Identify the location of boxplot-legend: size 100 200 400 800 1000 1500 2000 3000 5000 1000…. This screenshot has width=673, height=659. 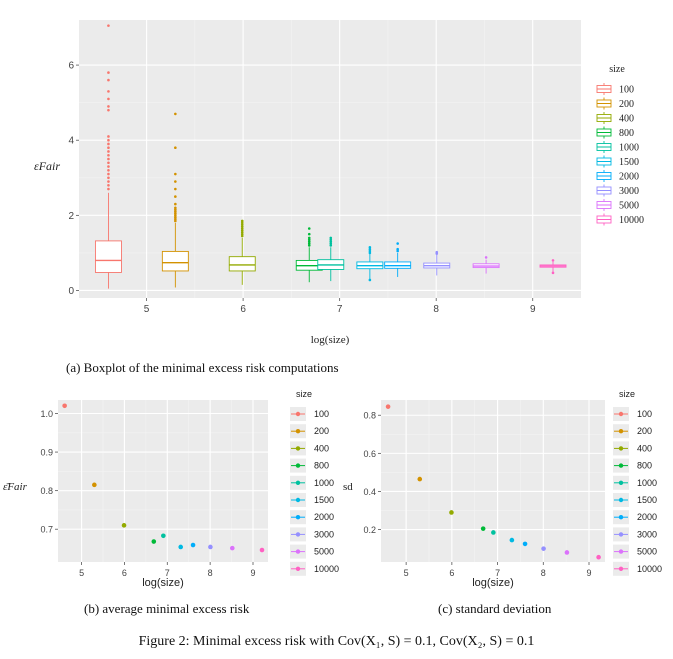
(620, 145).